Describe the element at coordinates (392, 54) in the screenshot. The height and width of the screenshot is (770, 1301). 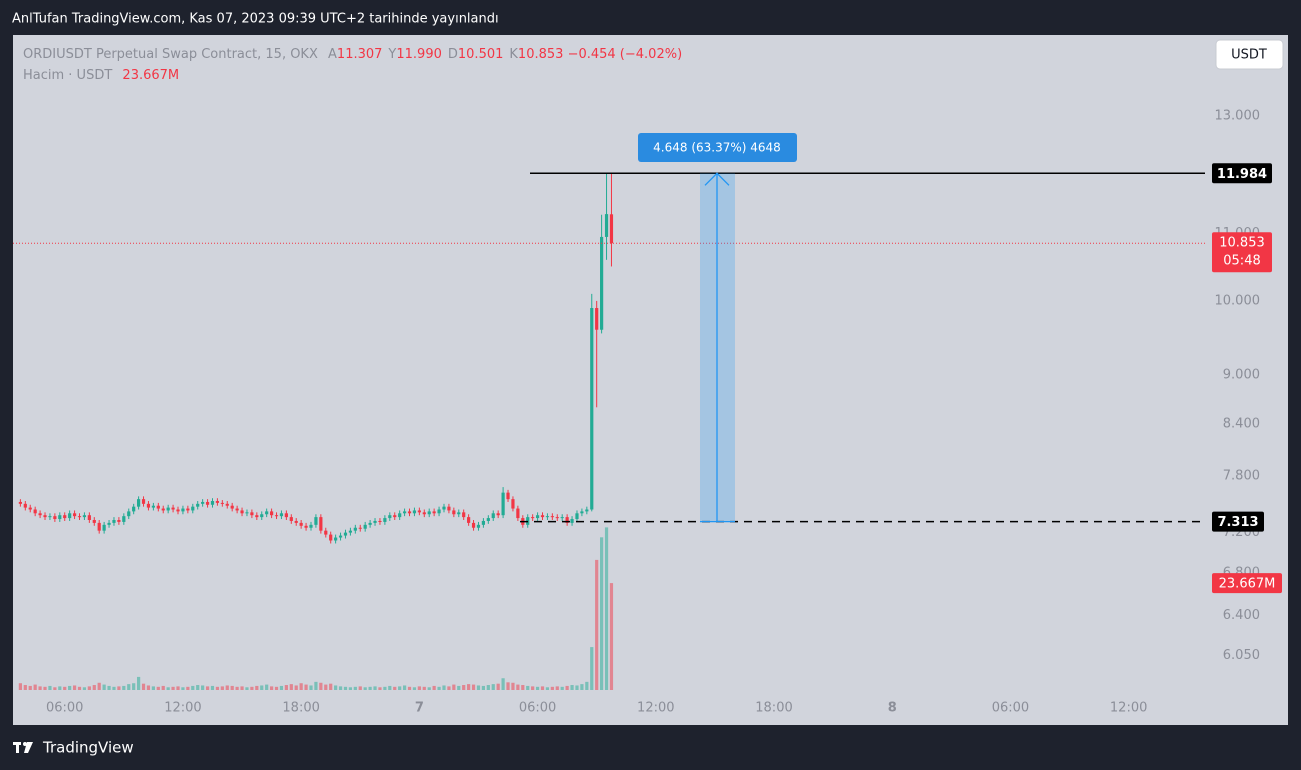
I see `ohlc-key: Y` at that location.